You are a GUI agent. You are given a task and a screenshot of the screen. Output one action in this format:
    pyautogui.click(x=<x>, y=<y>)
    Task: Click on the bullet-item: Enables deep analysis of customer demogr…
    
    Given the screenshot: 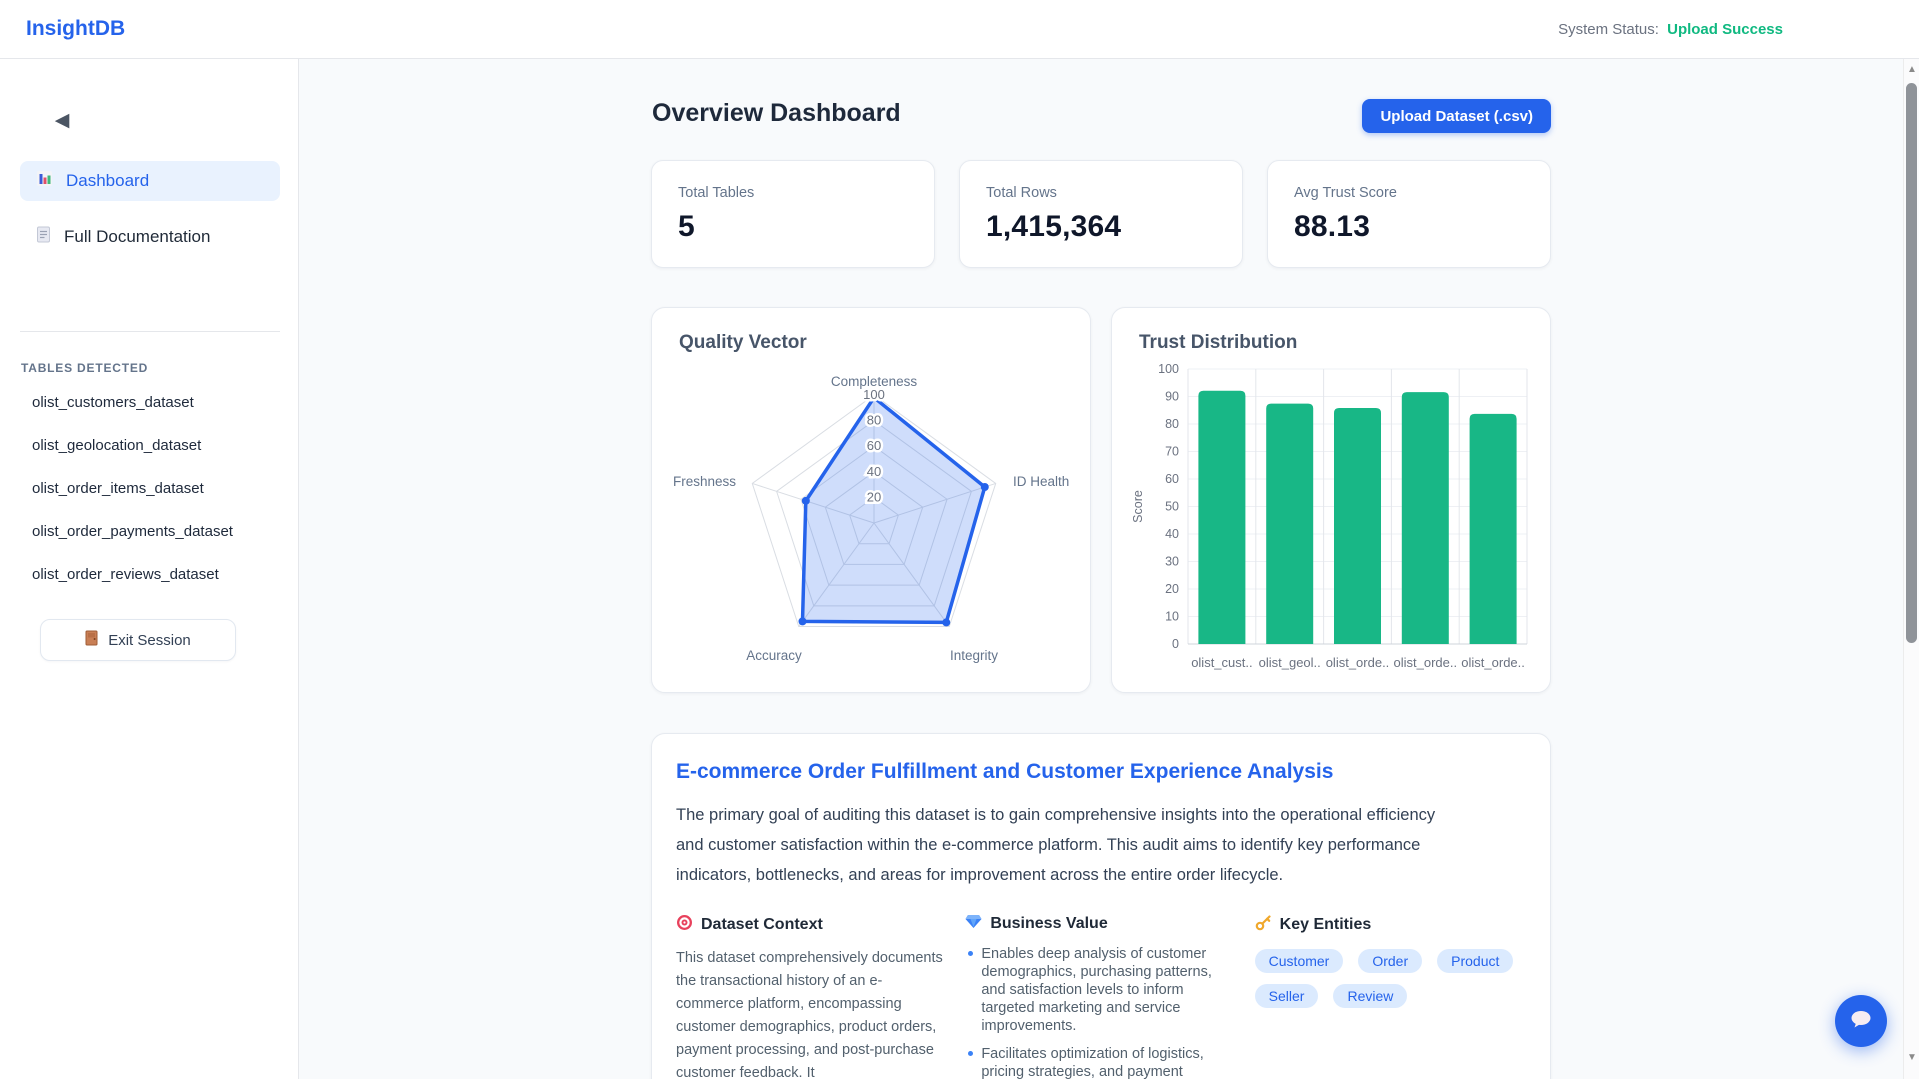 What is the action you would take?
    pyautogui.click(x=1094, y=990)
    